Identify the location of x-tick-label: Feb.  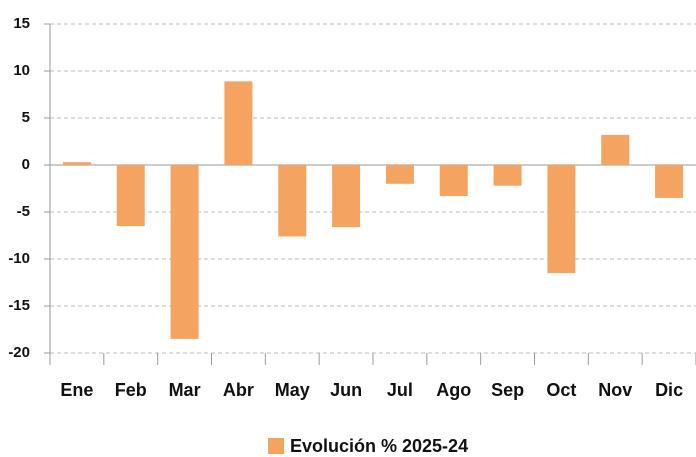
(131, 390).